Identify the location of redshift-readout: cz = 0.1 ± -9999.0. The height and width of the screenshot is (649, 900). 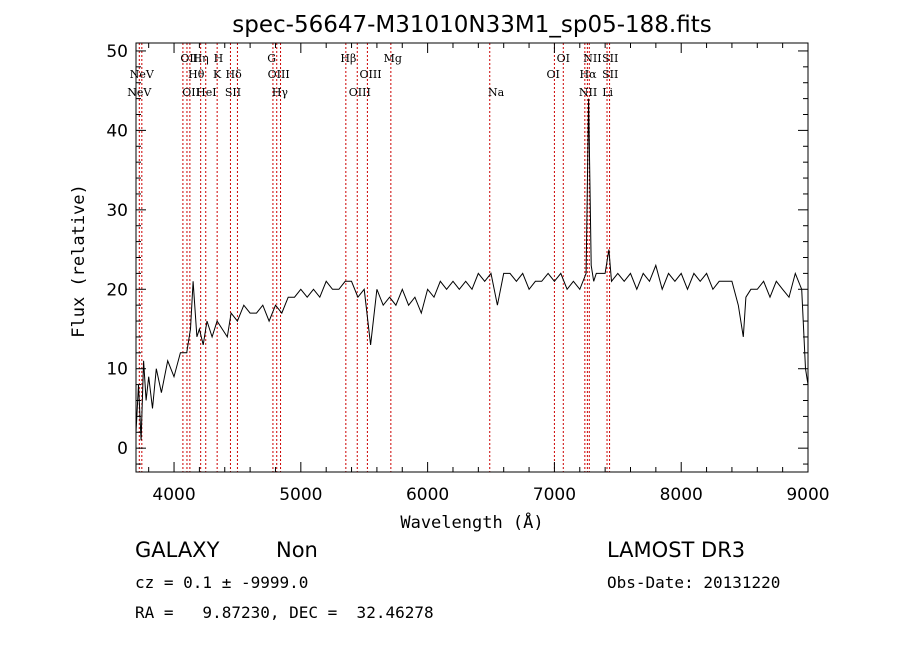
(222, 582).